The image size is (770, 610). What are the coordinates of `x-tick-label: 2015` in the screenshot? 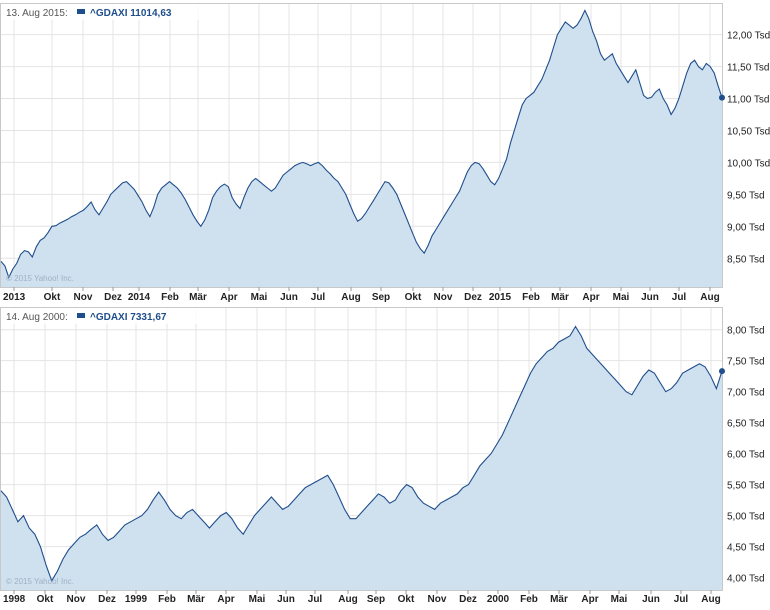 It's located at (500, 297).